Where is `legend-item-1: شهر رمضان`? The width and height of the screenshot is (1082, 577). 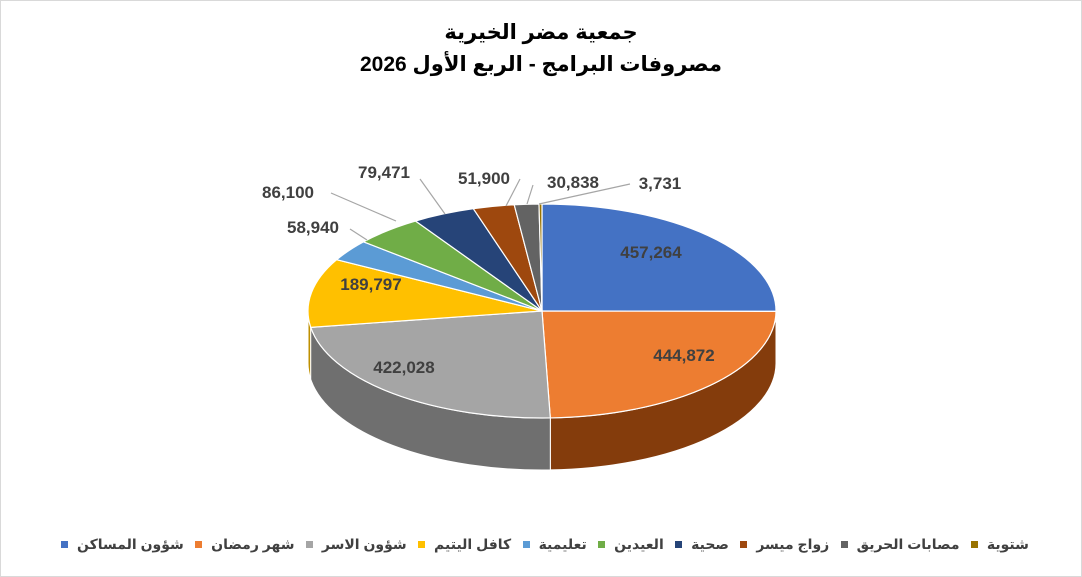
legend-item-1: شهر رمضان is located at coordinates (245, 544).